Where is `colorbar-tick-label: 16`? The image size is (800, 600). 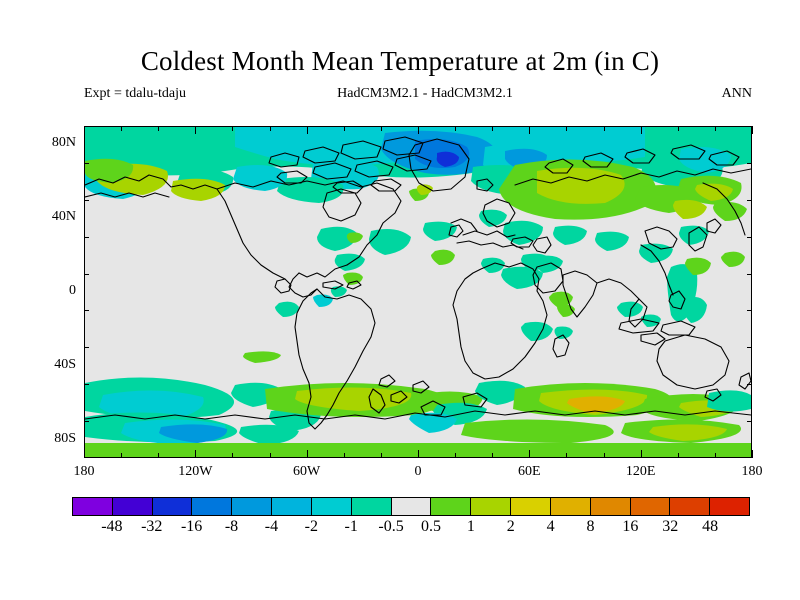 colorbar-tick-label: 16 is located at coordinates (630, 526).